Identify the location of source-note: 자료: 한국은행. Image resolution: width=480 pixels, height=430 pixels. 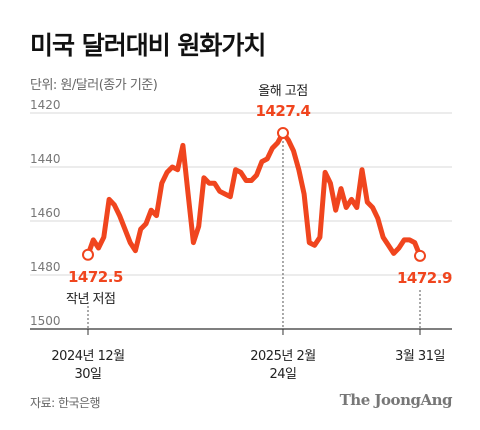
(65, 403).